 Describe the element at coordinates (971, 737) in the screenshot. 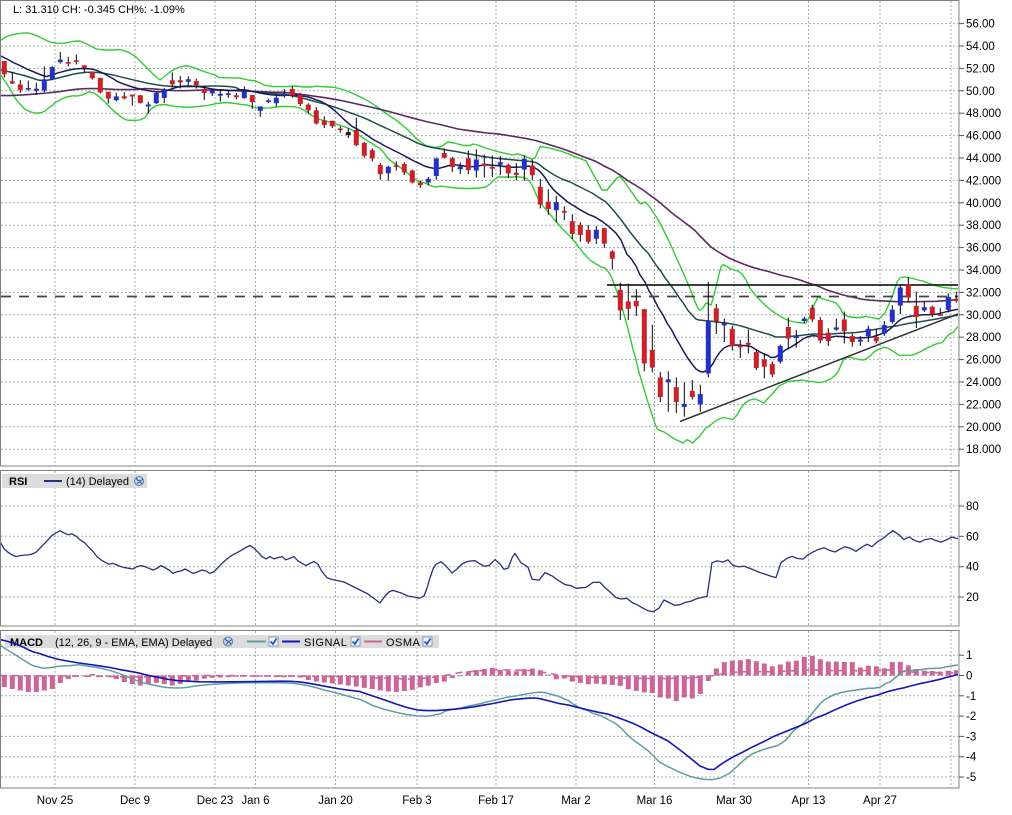

I see `svg-text: -3` at that location.